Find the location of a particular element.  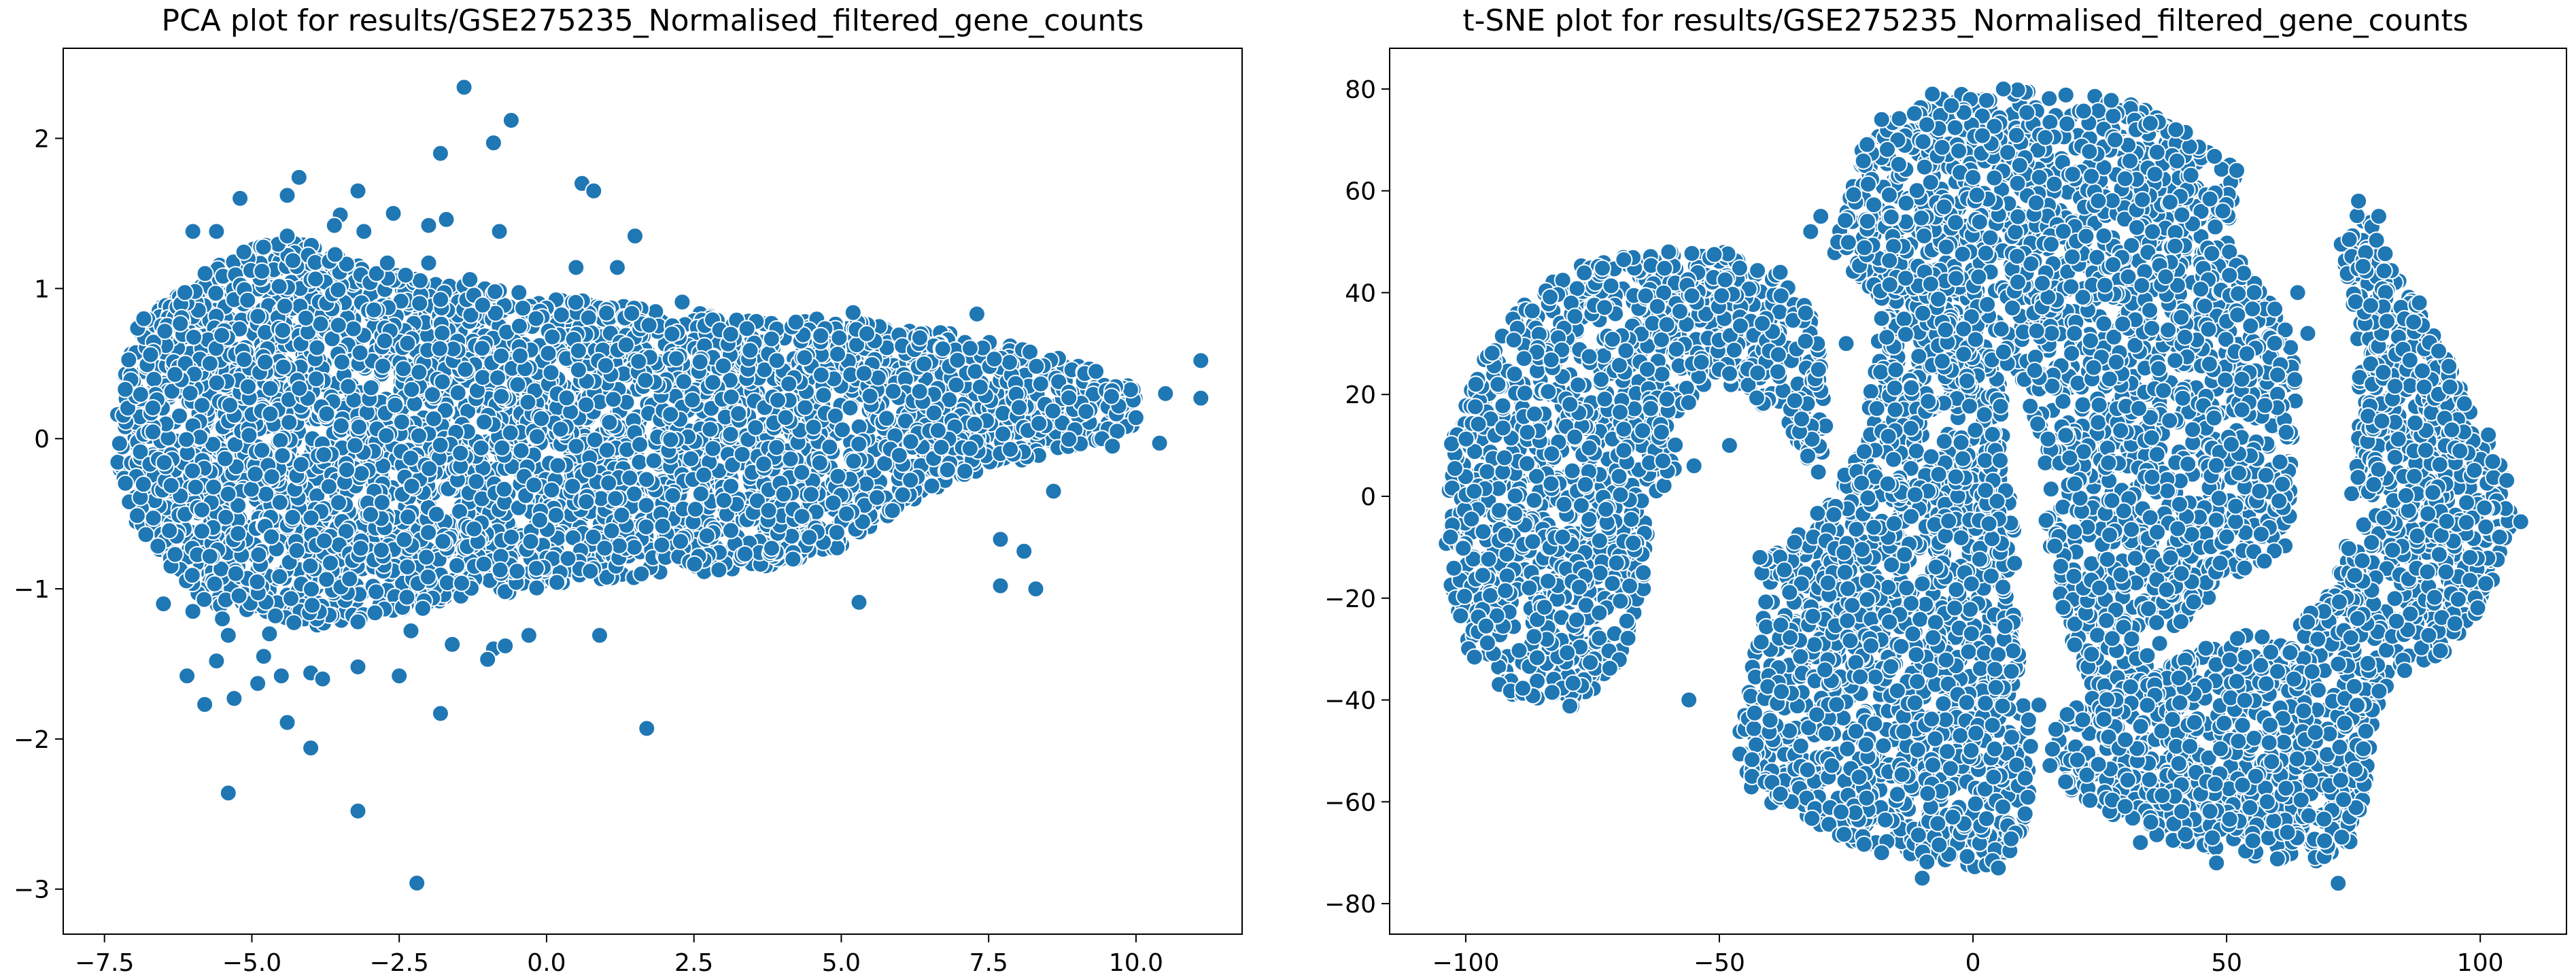

y-tick-label: 1 is located at coordinates (42, 289).